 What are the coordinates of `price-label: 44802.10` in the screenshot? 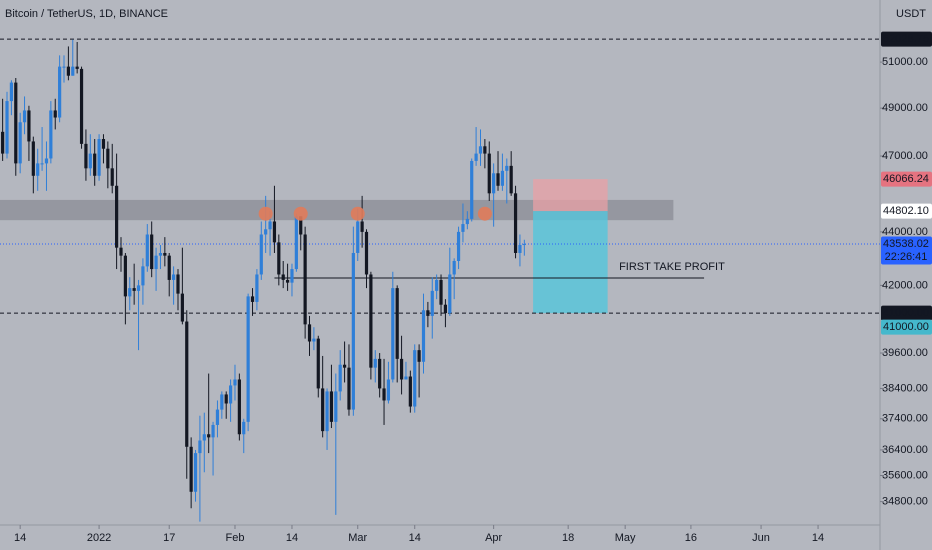 It's located at (906, 211).